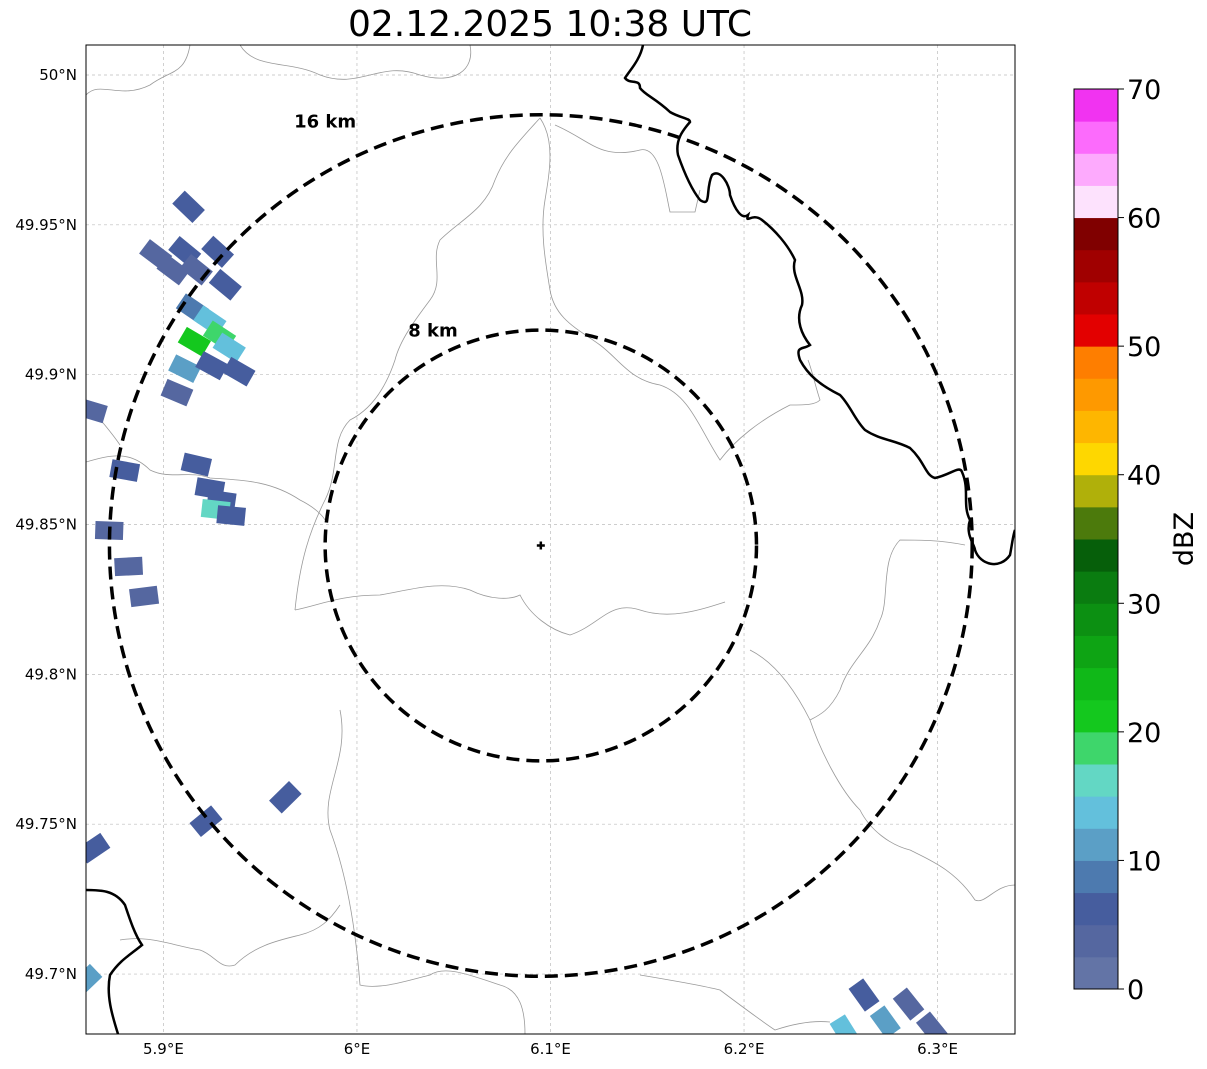 Image resolution: width=1207 pixels, height=1069 pixels. I want to click on lat-tick-label: 49.7°N, so click(51, 974).